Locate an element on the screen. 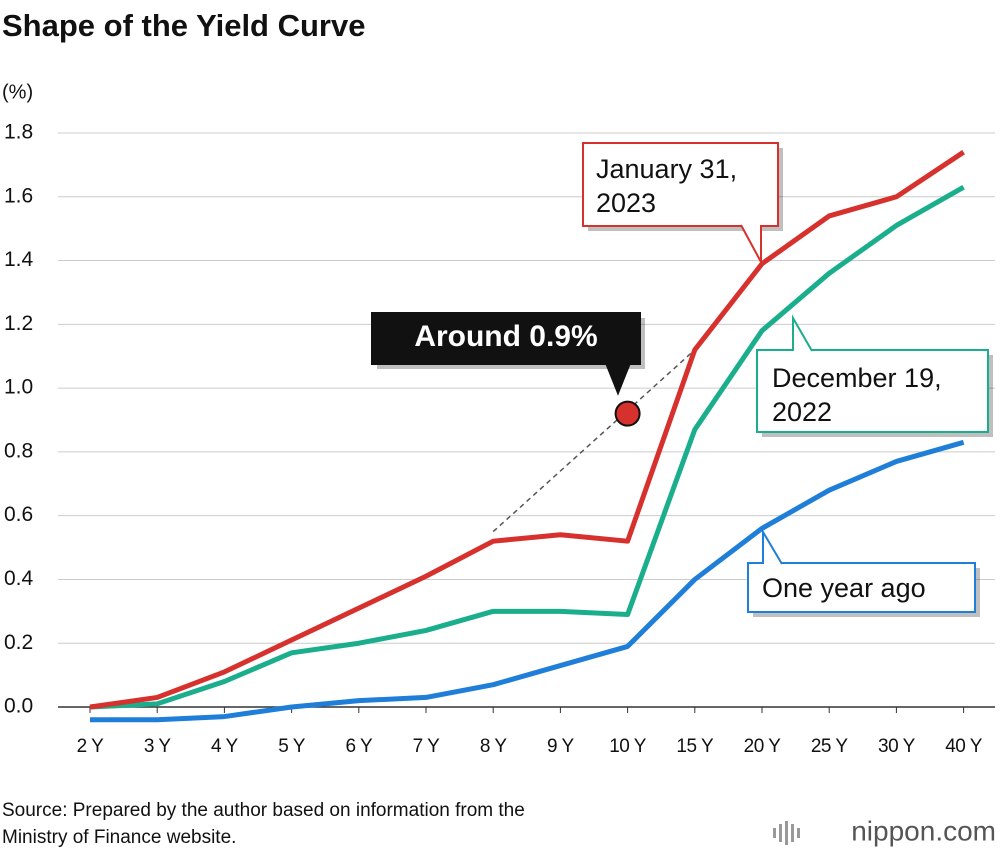 This screenshot has width=1000, height=856. x-tick-label: 25 Y is located at coordinates (830, 746).